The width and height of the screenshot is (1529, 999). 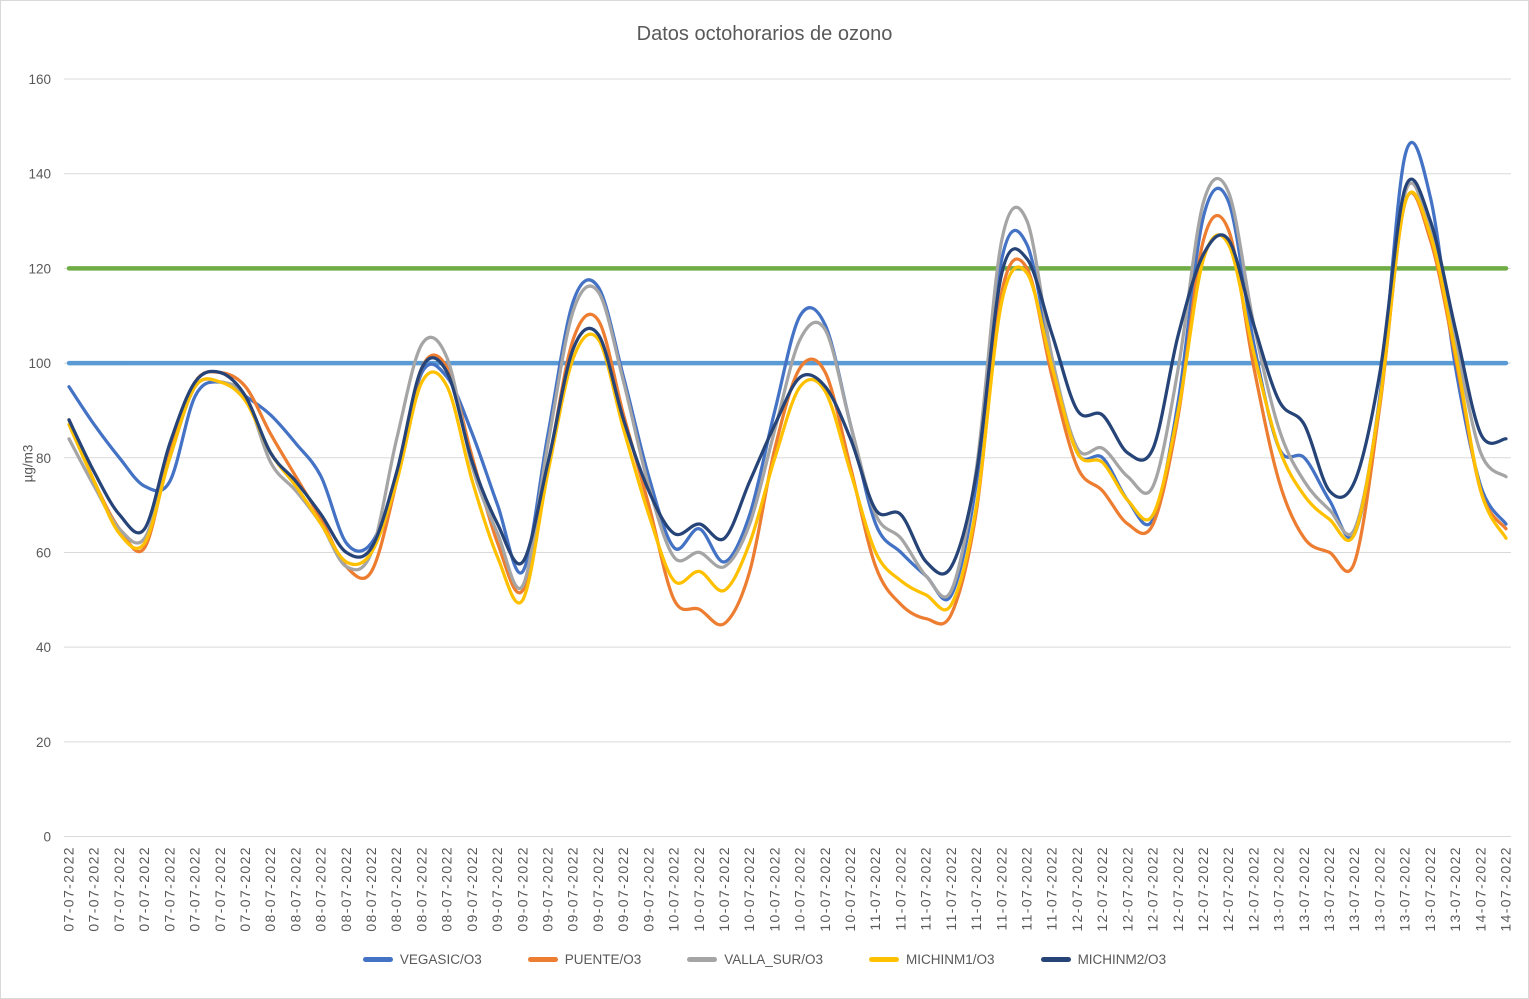 I want to click on legend-label-valla-sur-o3: VALLA_SUR/O3, so click(x=774, y=959).